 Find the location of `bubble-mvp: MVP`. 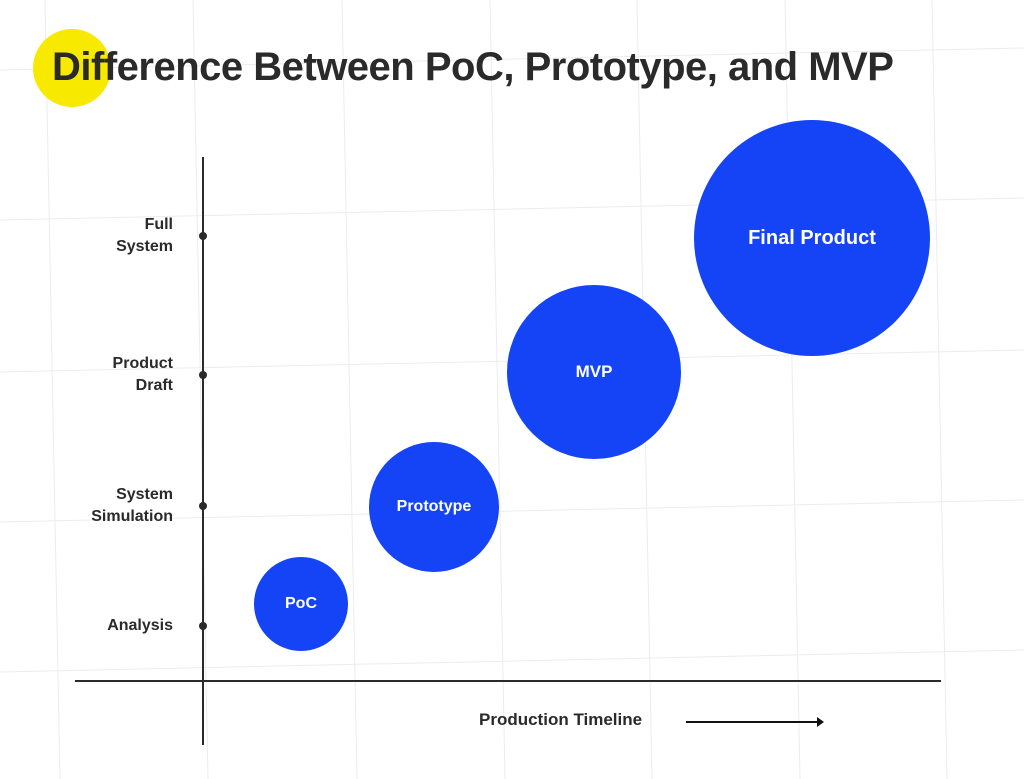

bubble-mvp: MVP is located at coordinates (594, 372).